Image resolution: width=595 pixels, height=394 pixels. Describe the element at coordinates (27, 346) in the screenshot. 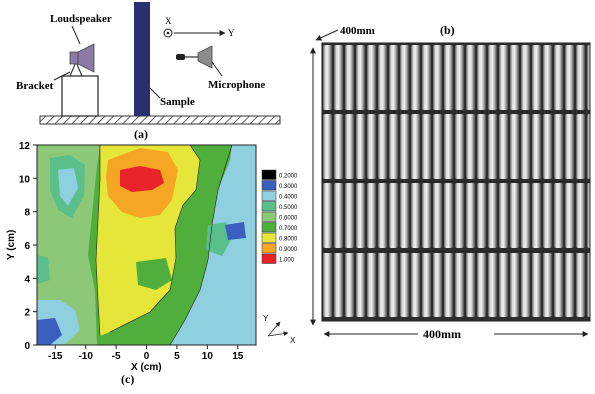

I see `y-tick-label: 0` at that location.